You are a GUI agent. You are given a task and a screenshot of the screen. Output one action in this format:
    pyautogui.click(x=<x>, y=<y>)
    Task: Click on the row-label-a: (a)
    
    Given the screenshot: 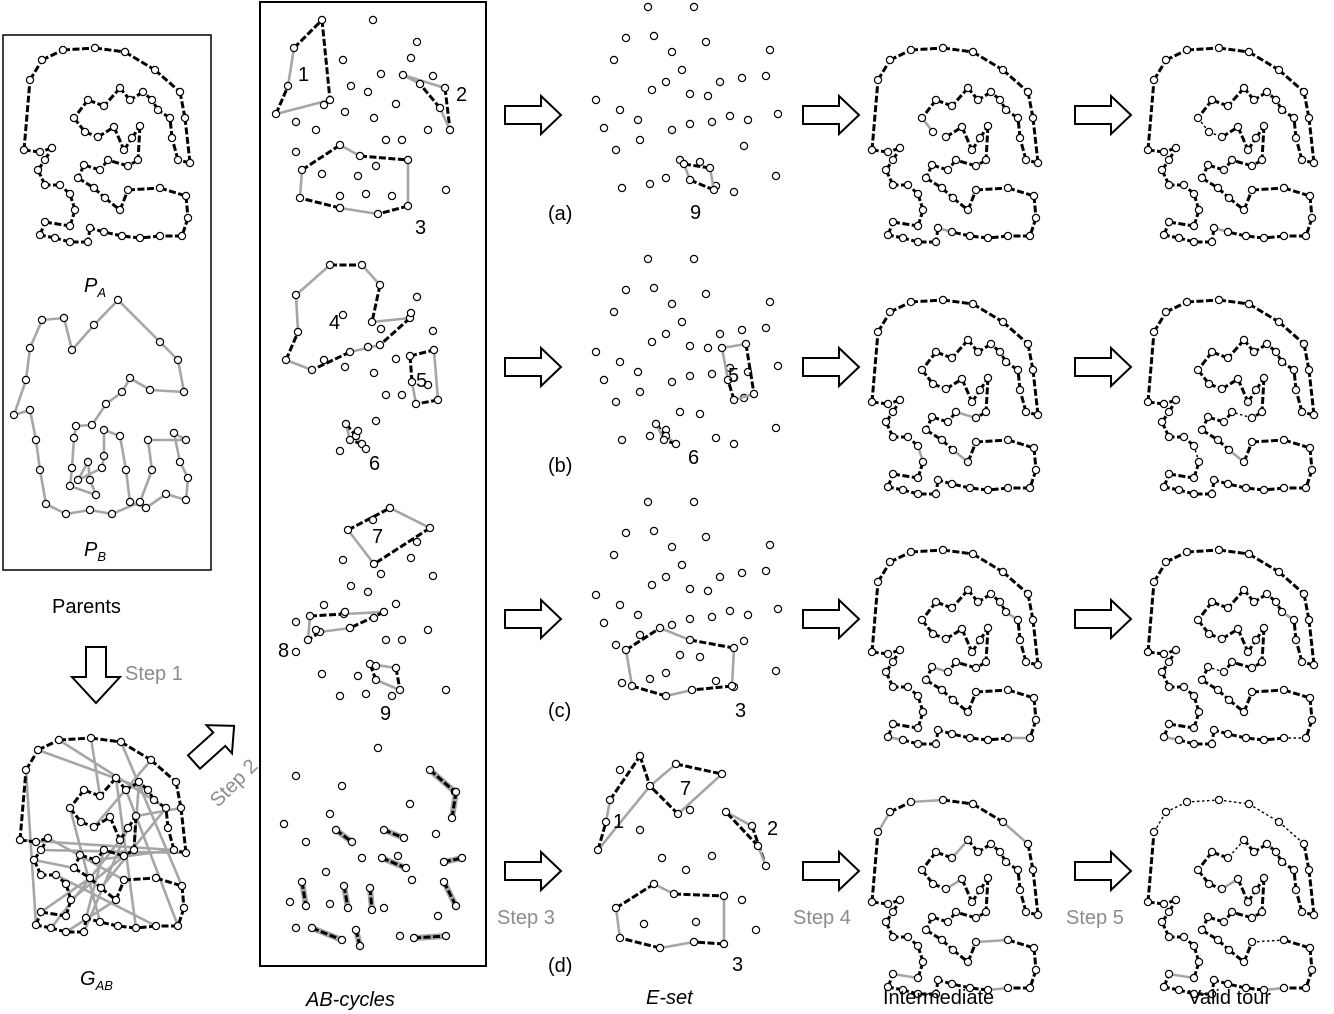 What is the action you would take?
    pyautogui.click(x=560, y=214)
    